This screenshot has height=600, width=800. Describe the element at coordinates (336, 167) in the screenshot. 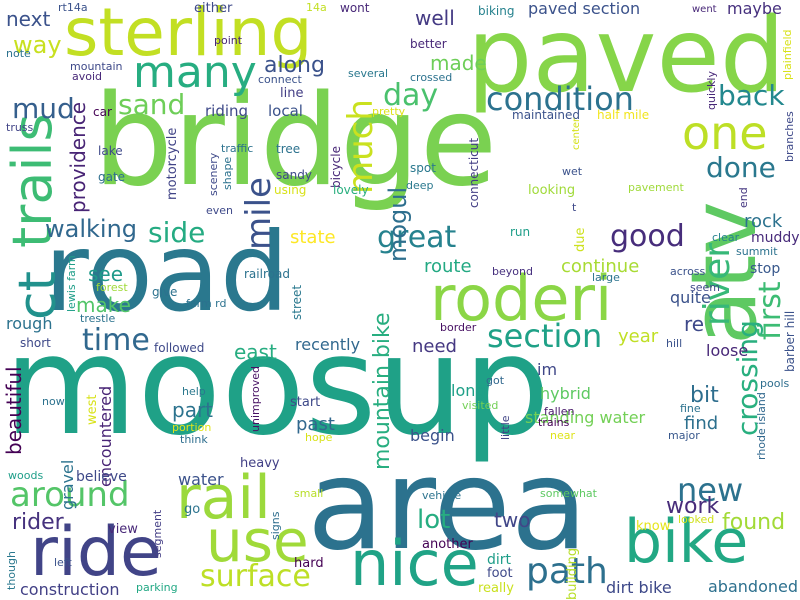

I see `word-bicycle: bicycle` at that location.